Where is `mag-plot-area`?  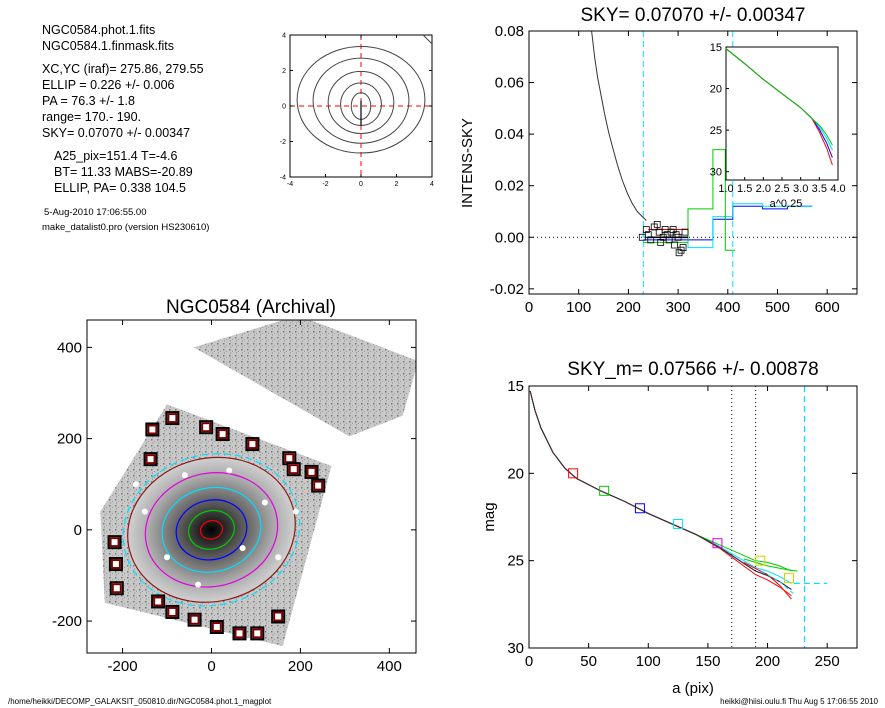 mag-plot-area is located at coordinates (678, 517).